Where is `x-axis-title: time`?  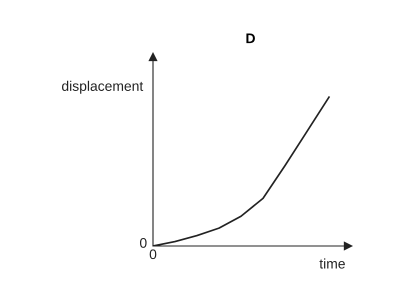
x-axis-title: time is located at coordinates (332, 263).